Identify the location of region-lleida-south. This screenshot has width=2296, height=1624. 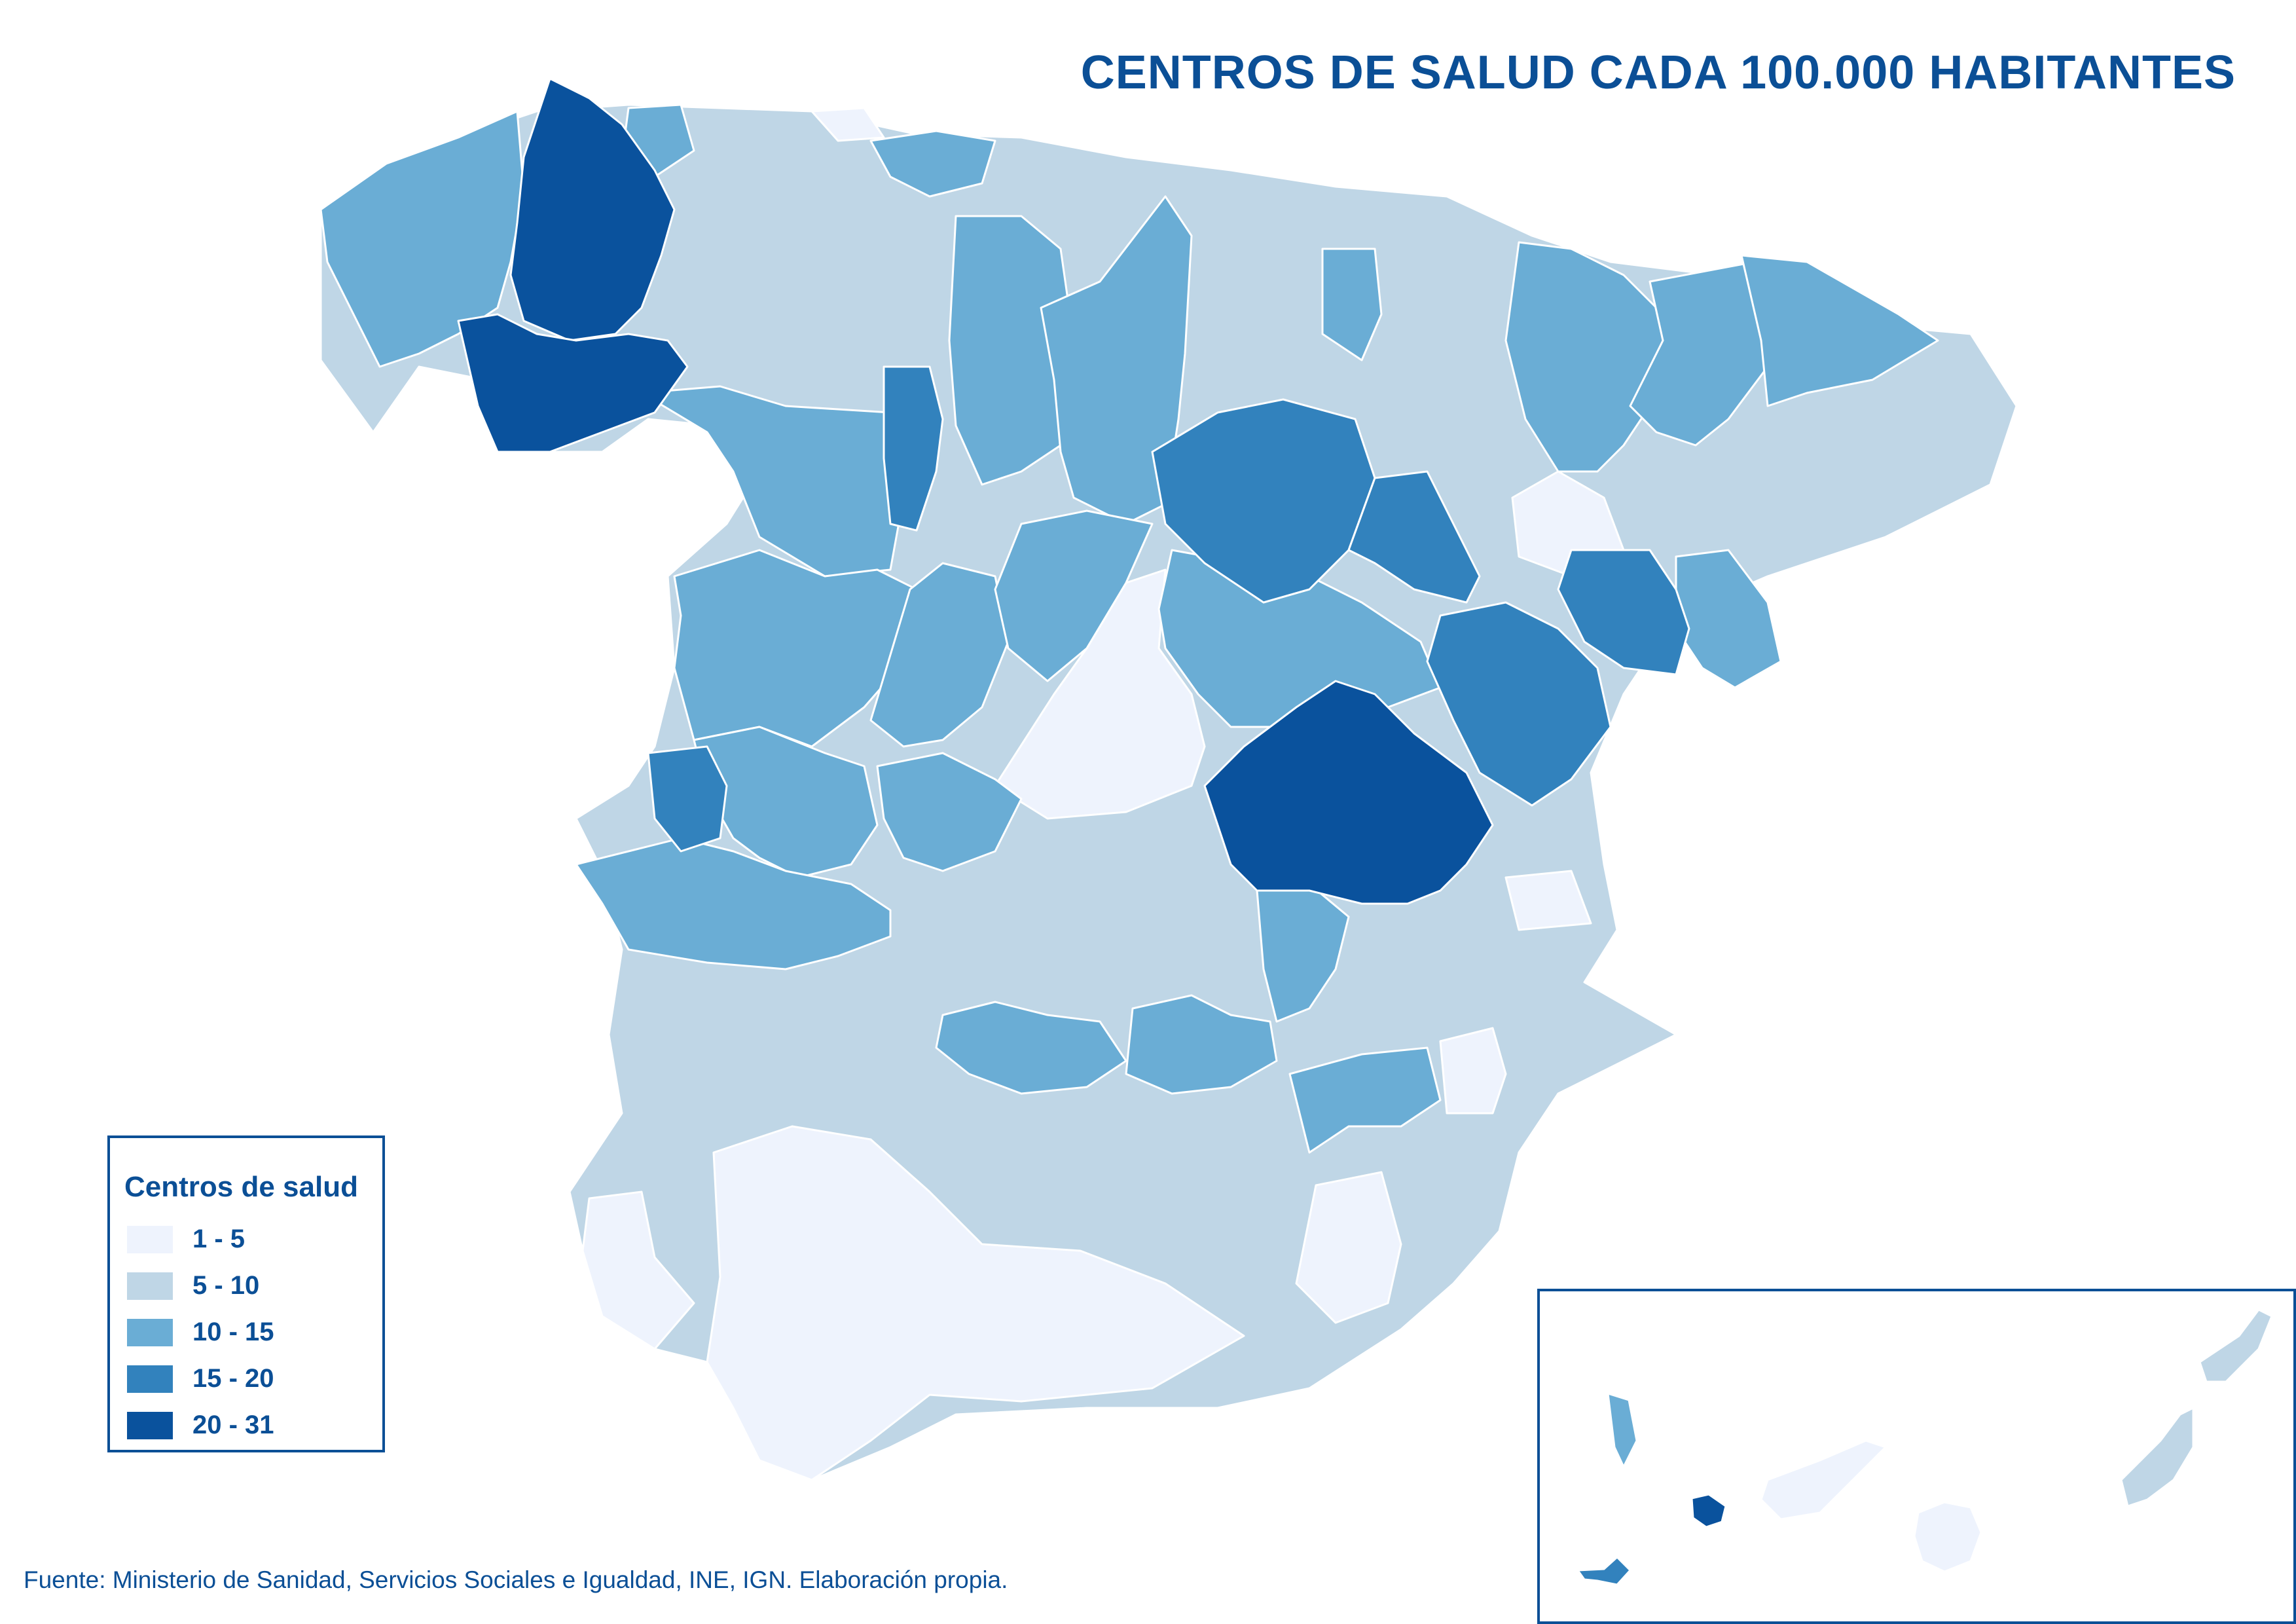
(1623, 612).